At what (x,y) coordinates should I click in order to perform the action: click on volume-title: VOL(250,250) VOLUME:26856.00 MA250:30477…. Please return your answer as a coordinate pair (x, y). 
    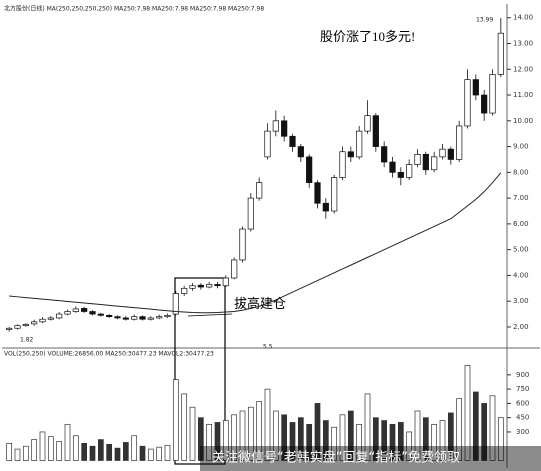
    Looking at the image, I should click on (109, 354).